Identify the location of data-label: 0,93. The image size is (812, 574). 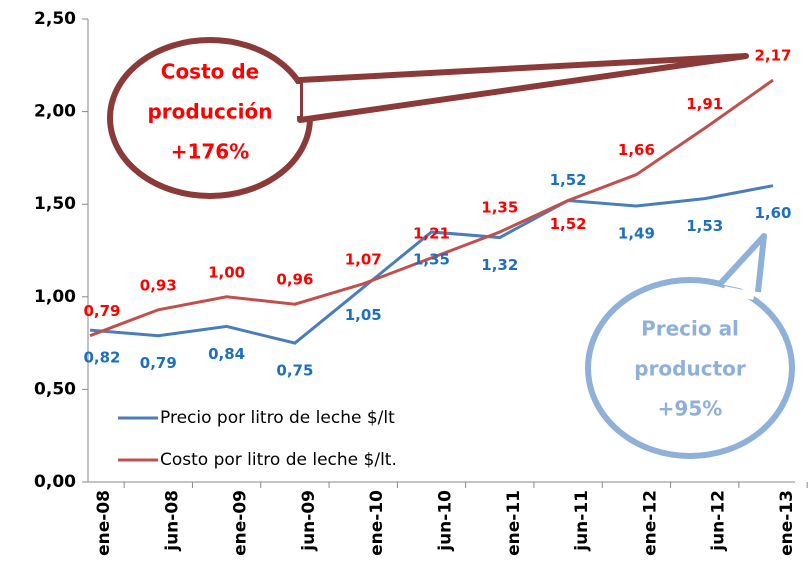
(158, 285).